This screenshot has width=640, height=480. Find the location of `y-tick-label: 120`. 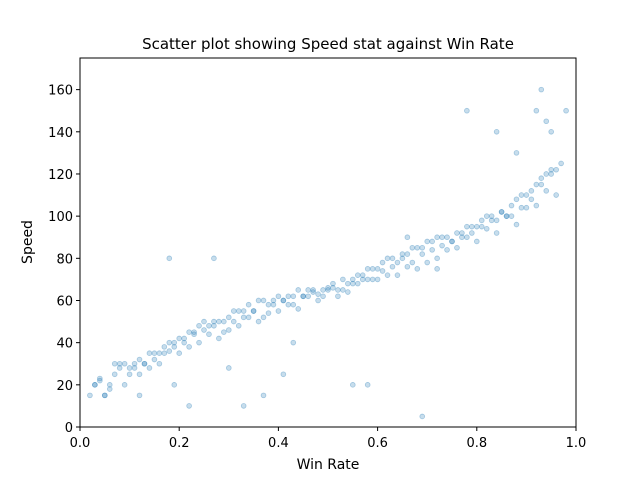

y-tick-label: 120 is located at coordinates (60, 175).